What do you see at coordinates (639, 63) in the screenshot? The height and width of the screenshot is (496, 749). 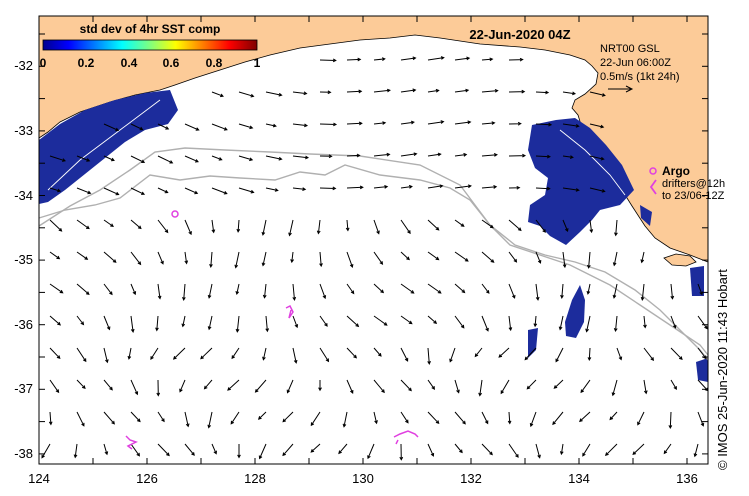 I see `current-legend: NRT00 GSL 22-Jun 06:00Z 0.5m/s (1kt 24h)` at bounding box center [639, 63].